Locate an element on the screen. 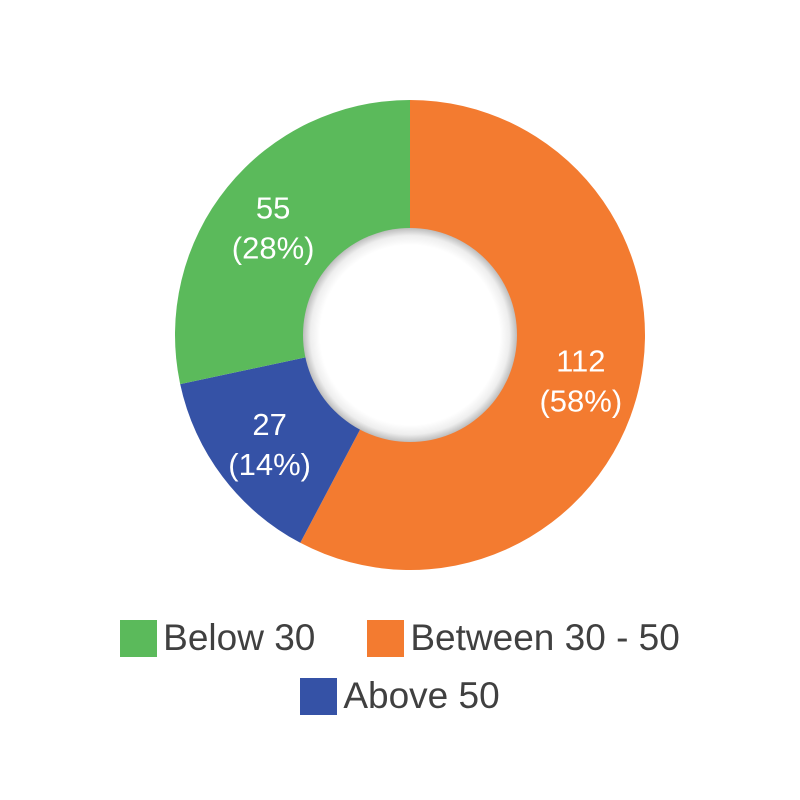 This screenshot has width=800, height=800. legend-item-between-30-50: Between 30 - 50 is located at coordinates (523, 638).